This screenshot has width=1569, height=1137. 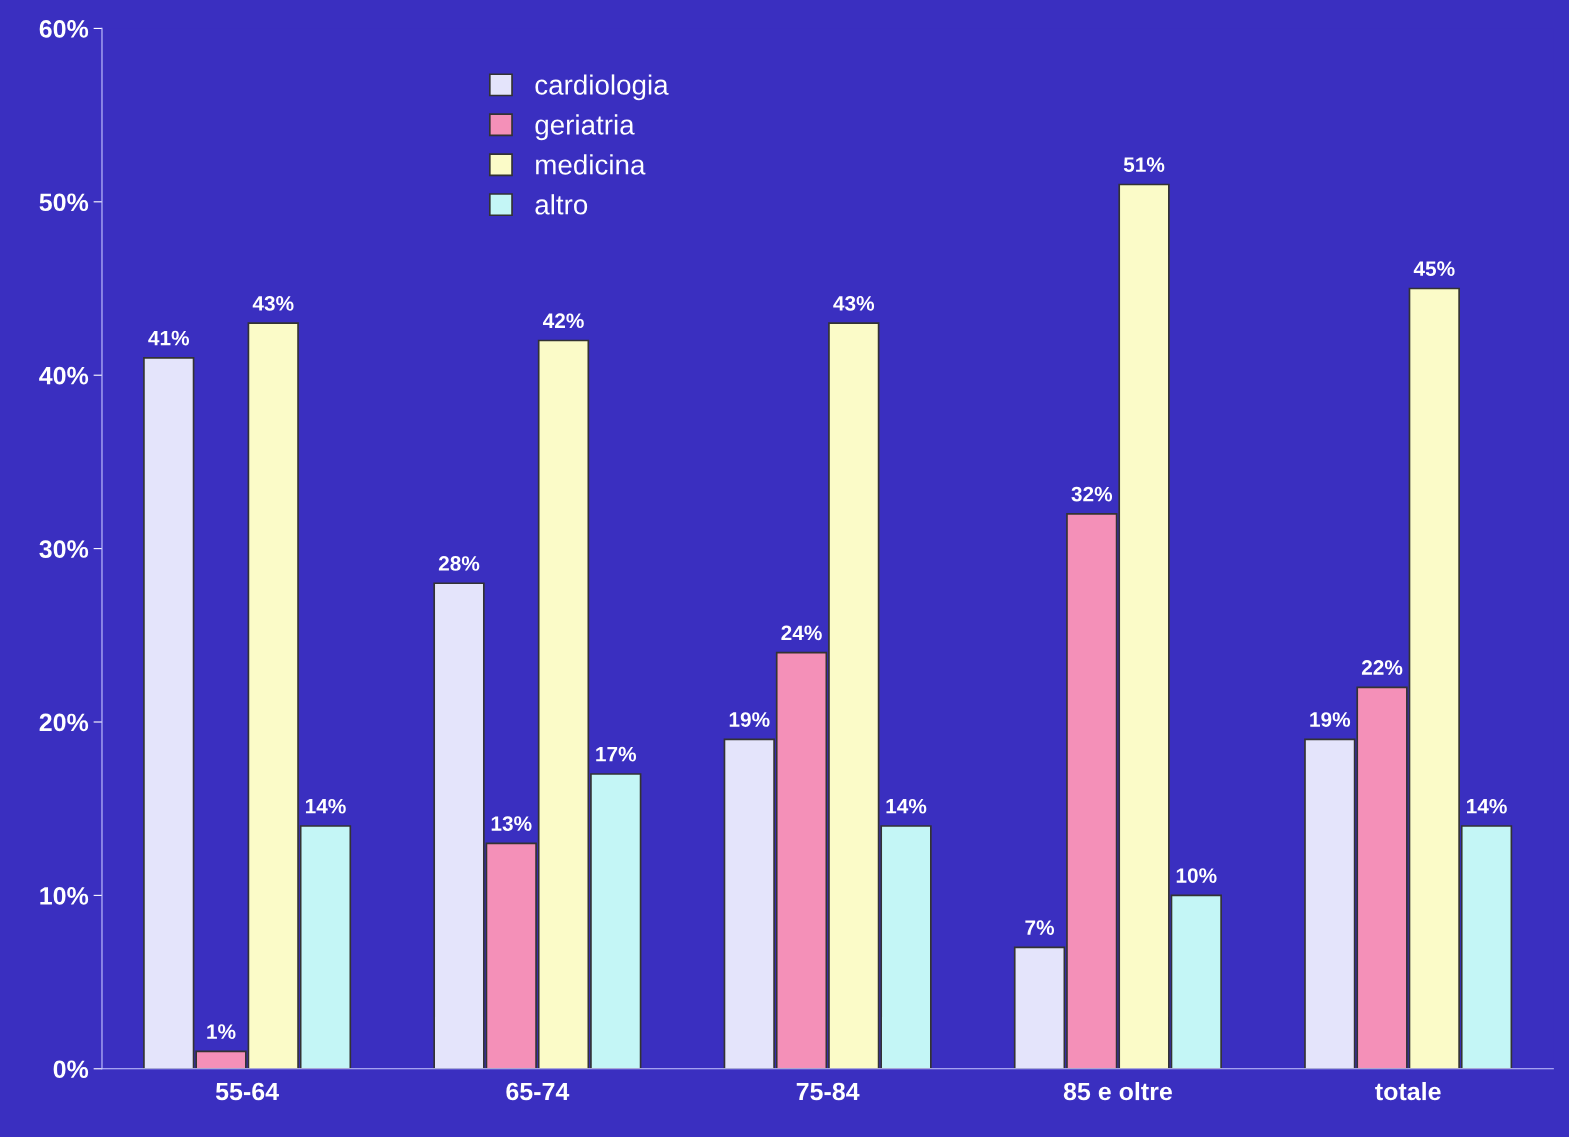 What do you see at coordinates (1144, 165) in the screenshot?
I see `data-label: 51%` at bounding box center [1144, 165].